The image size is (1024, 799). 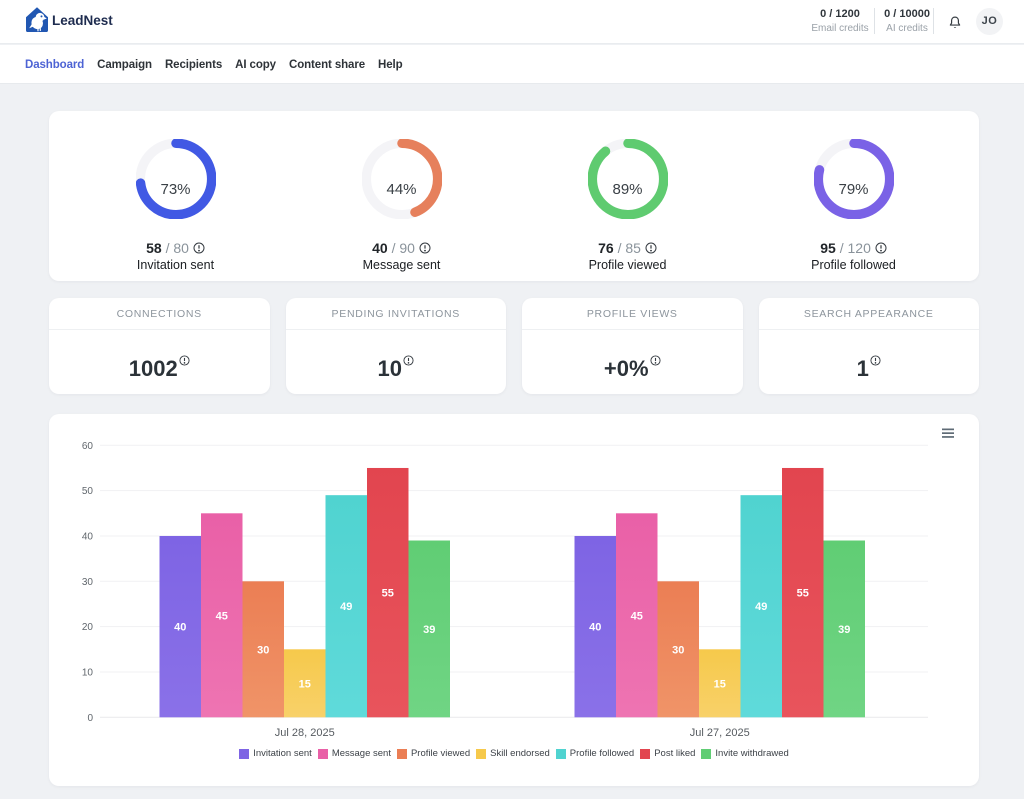 What do you see at coordinates (305, 733) in the screenshot?
I see `svg-text: Jul 28, 2025` at bounding box center [305, 733].